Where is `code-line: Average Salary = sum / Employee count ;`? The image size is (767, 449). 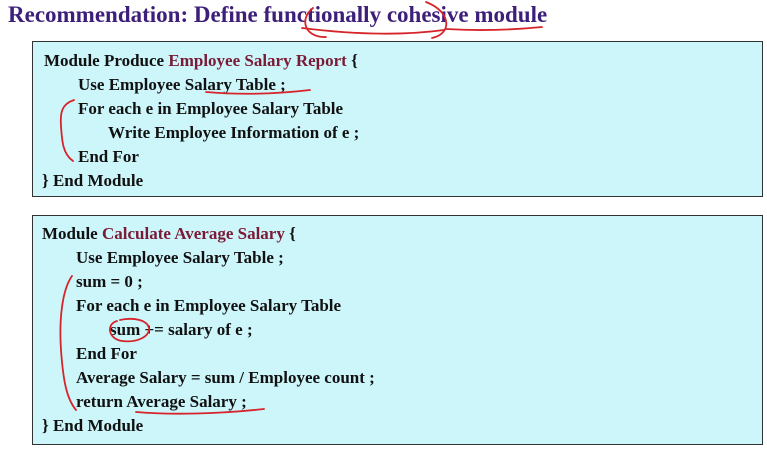
code-line: Average Salary = sum / Employee count ; is located at coordinates (225, 377).